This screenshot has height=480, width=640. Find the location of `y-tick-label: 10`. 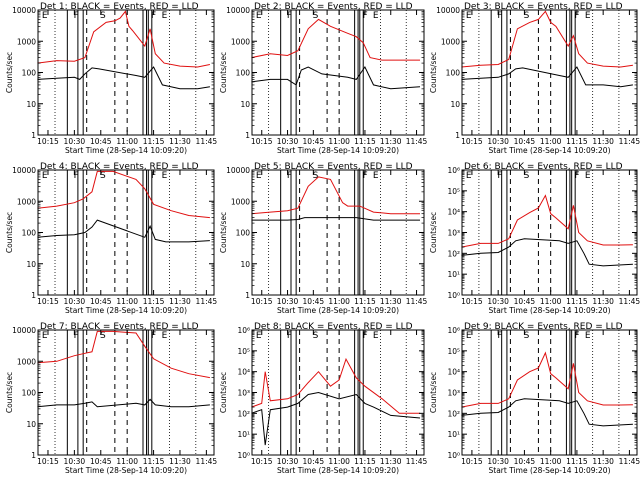

y-tick-label: 10 is located at coordinates (31, 264).